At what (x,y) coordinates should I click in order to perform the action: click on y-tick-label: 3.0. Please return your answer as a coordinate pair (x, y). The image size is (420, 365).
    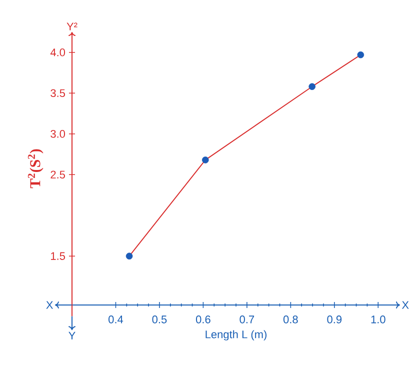
    Looking at the image, I should click on (58, 134).